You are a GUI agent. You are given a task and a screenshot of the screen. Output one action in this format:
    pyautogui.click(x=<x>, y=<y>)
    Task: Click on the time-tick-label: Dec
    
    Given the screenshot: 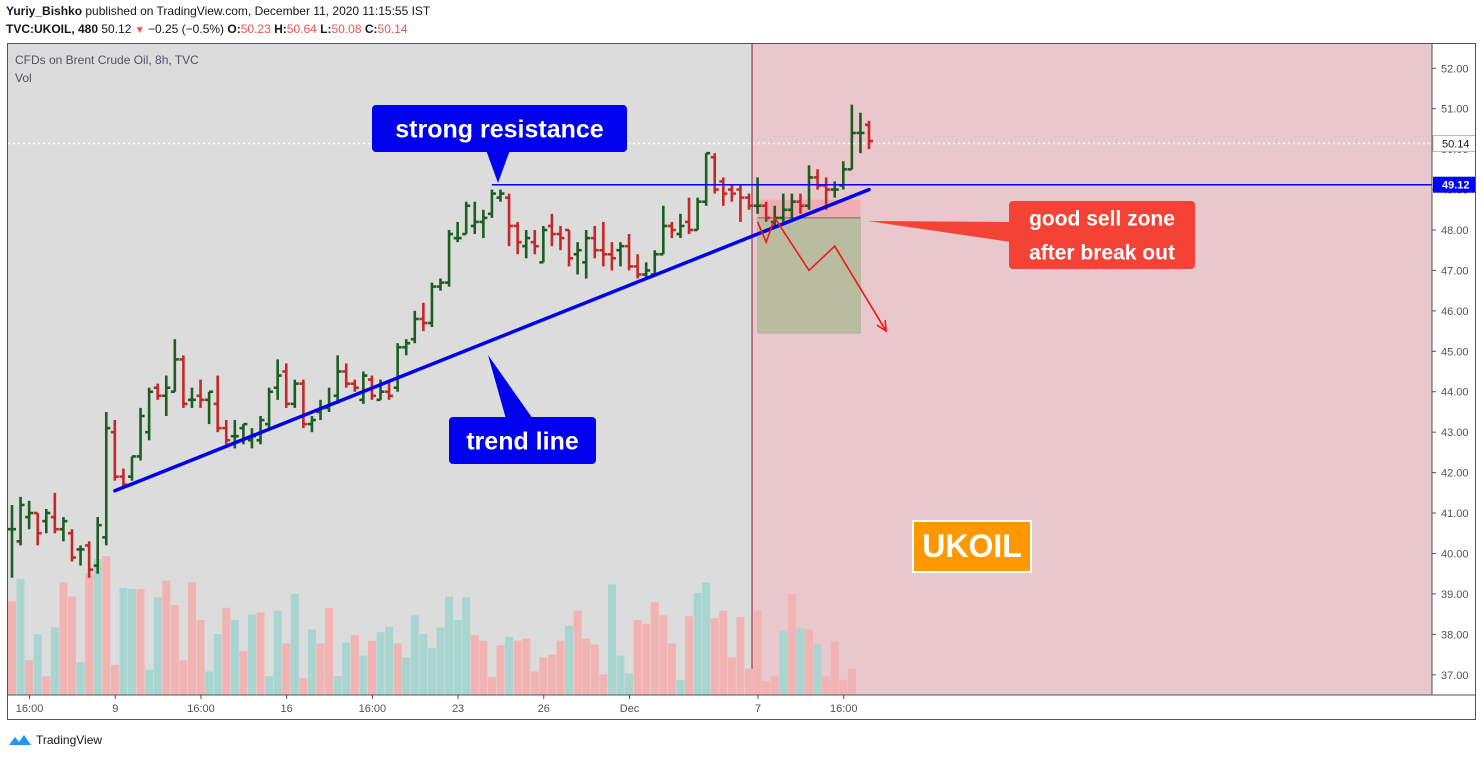 What is the action you would take?
    pyautogui.click(x=630, y=709)
    